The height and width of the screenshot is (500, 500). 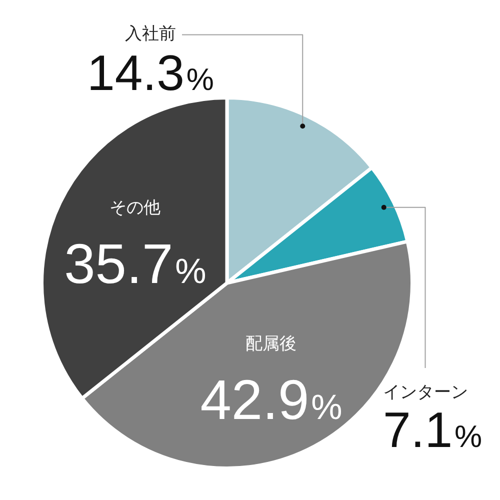 What do you see at coordinates (135, 263) in the screenshot?
I see `data-label: 35.7%` at bounding box center [135, 263].